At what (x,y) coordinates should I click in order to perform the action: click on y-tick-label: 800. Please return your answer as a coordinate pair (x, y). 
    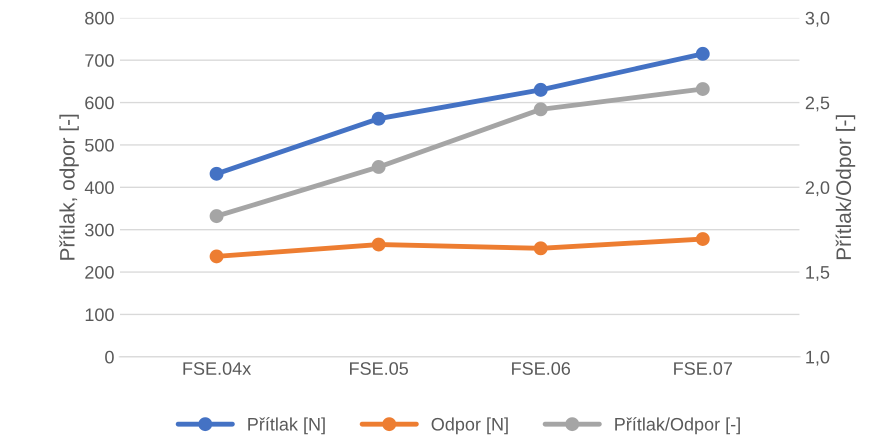
    Looking at the image, I should click on (99, 18).